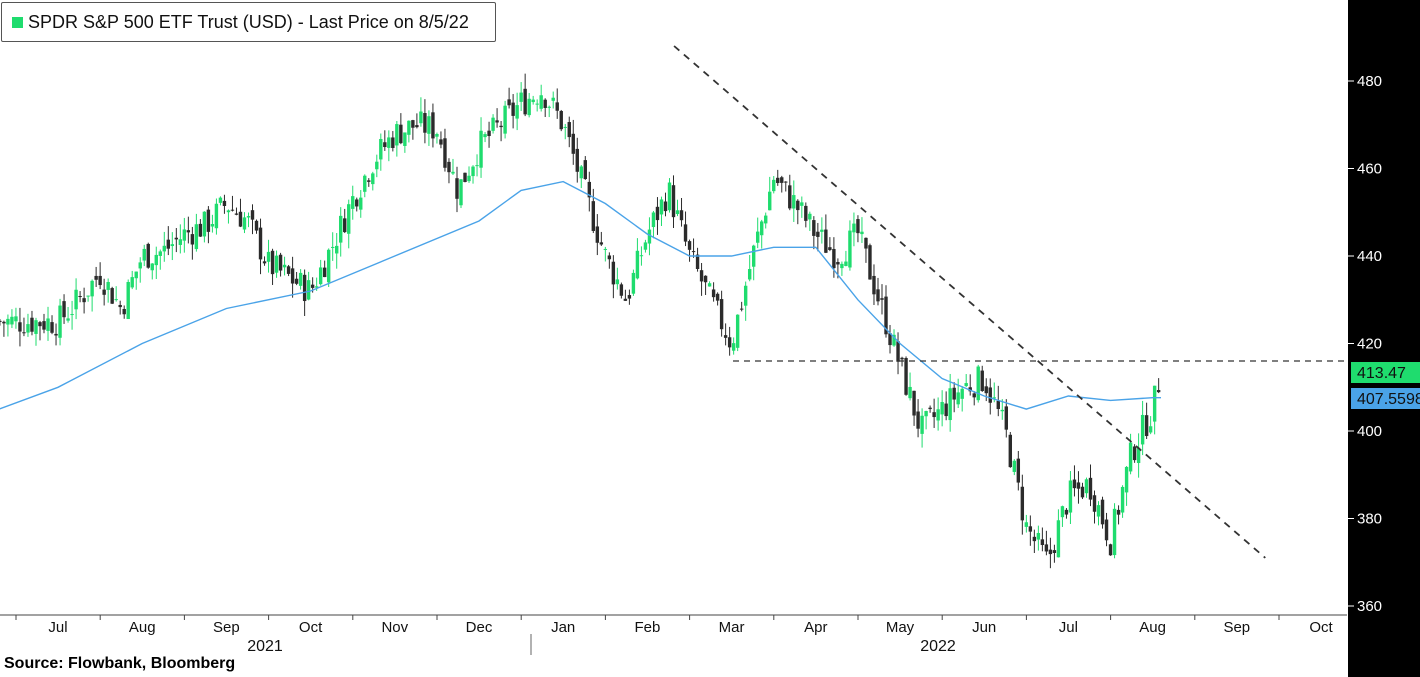 This screenshot has height=677, width=1420. Describe the element at coordinates (815, 627) in the screenshot. I see `x-tick-label: Apr` at that location.